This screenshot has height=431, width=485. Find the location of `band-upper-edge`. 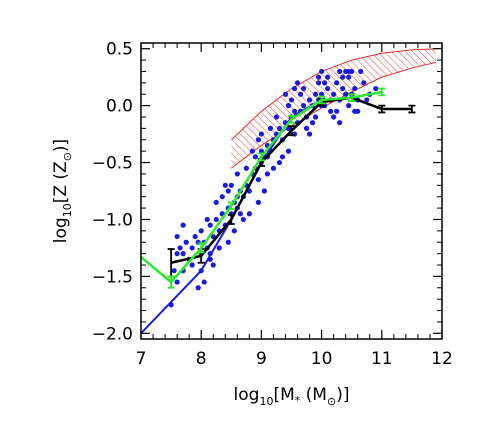

band-upper-edge is located at coordinates (333, 94).